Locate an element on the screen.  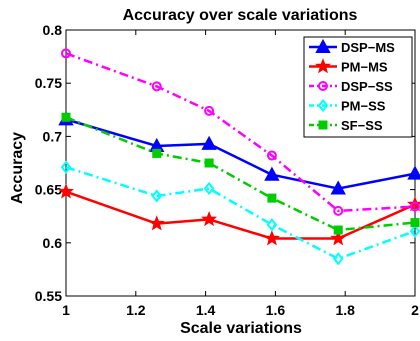
legend-label: PM−SS is located at coordinates (363, 106).